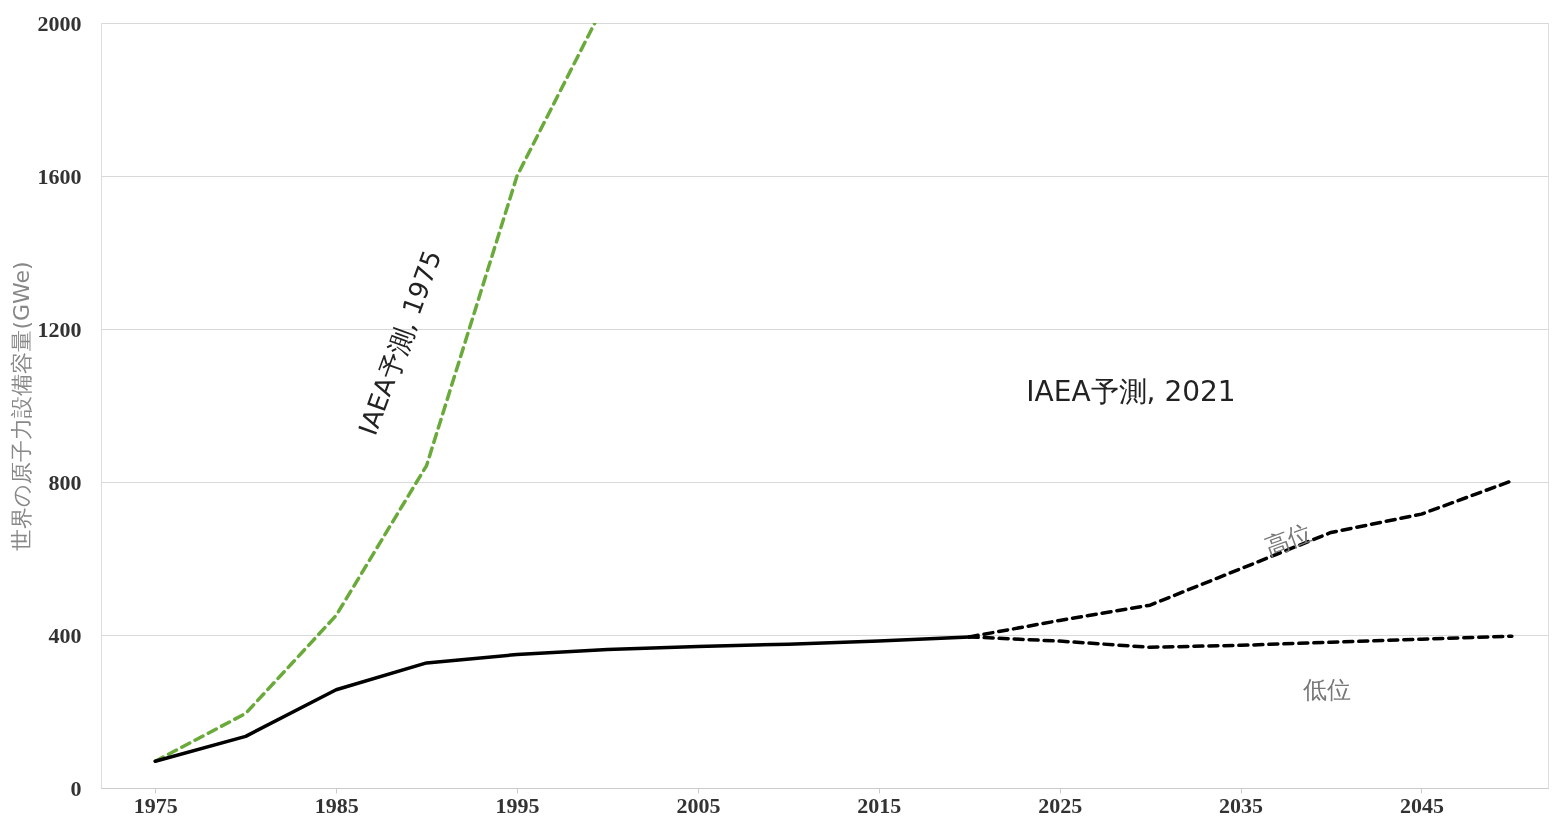 The width and height of the screenshot is (1558, 821). I want to click on x-tick-label: 2015, so click(879, 805).